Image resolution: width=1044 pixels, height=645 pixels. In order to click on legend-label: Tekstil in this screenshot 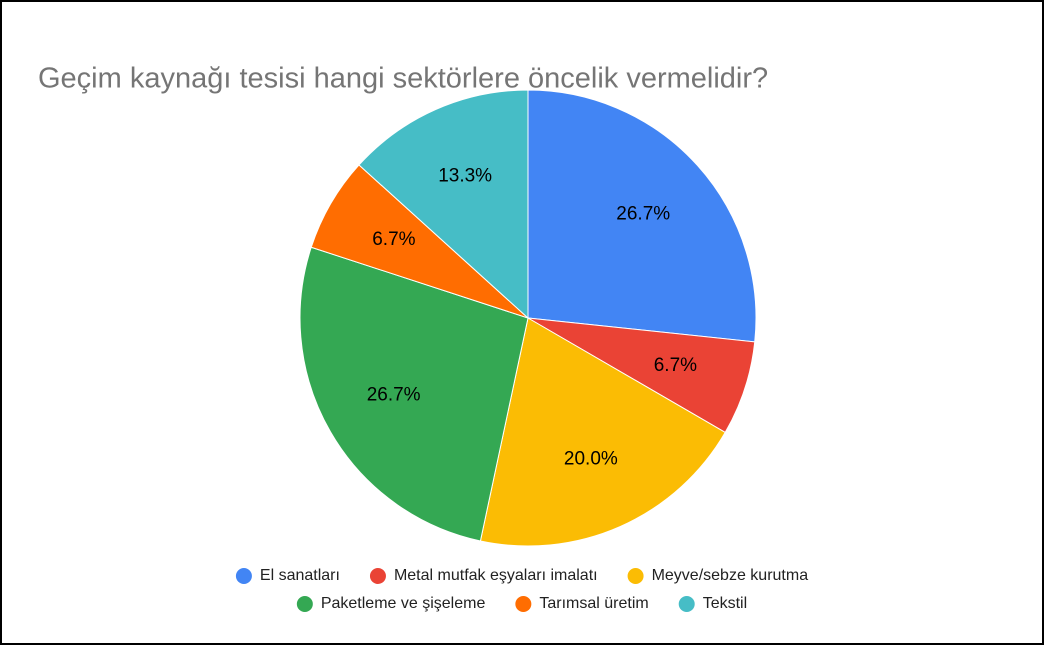, I will do `click(725, 603)`.